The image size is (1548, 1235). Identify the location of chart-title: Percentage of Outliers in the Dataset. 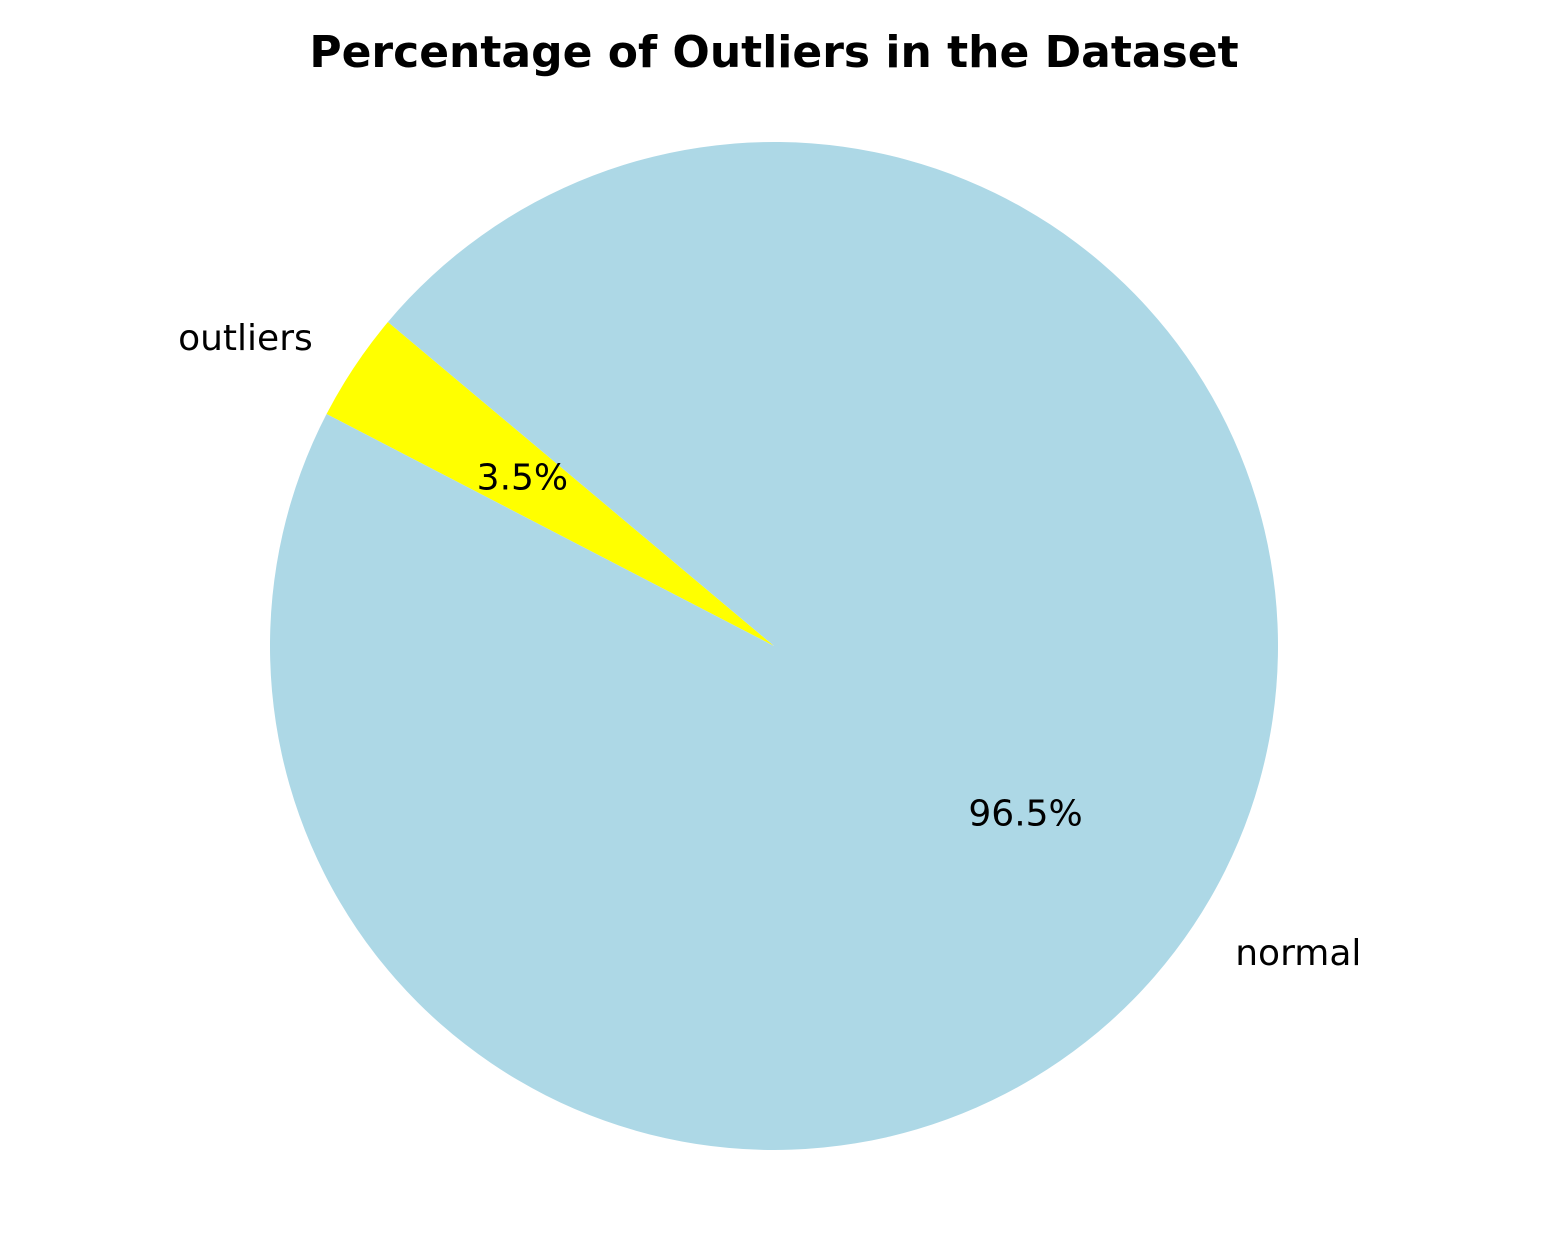
(773, 52).